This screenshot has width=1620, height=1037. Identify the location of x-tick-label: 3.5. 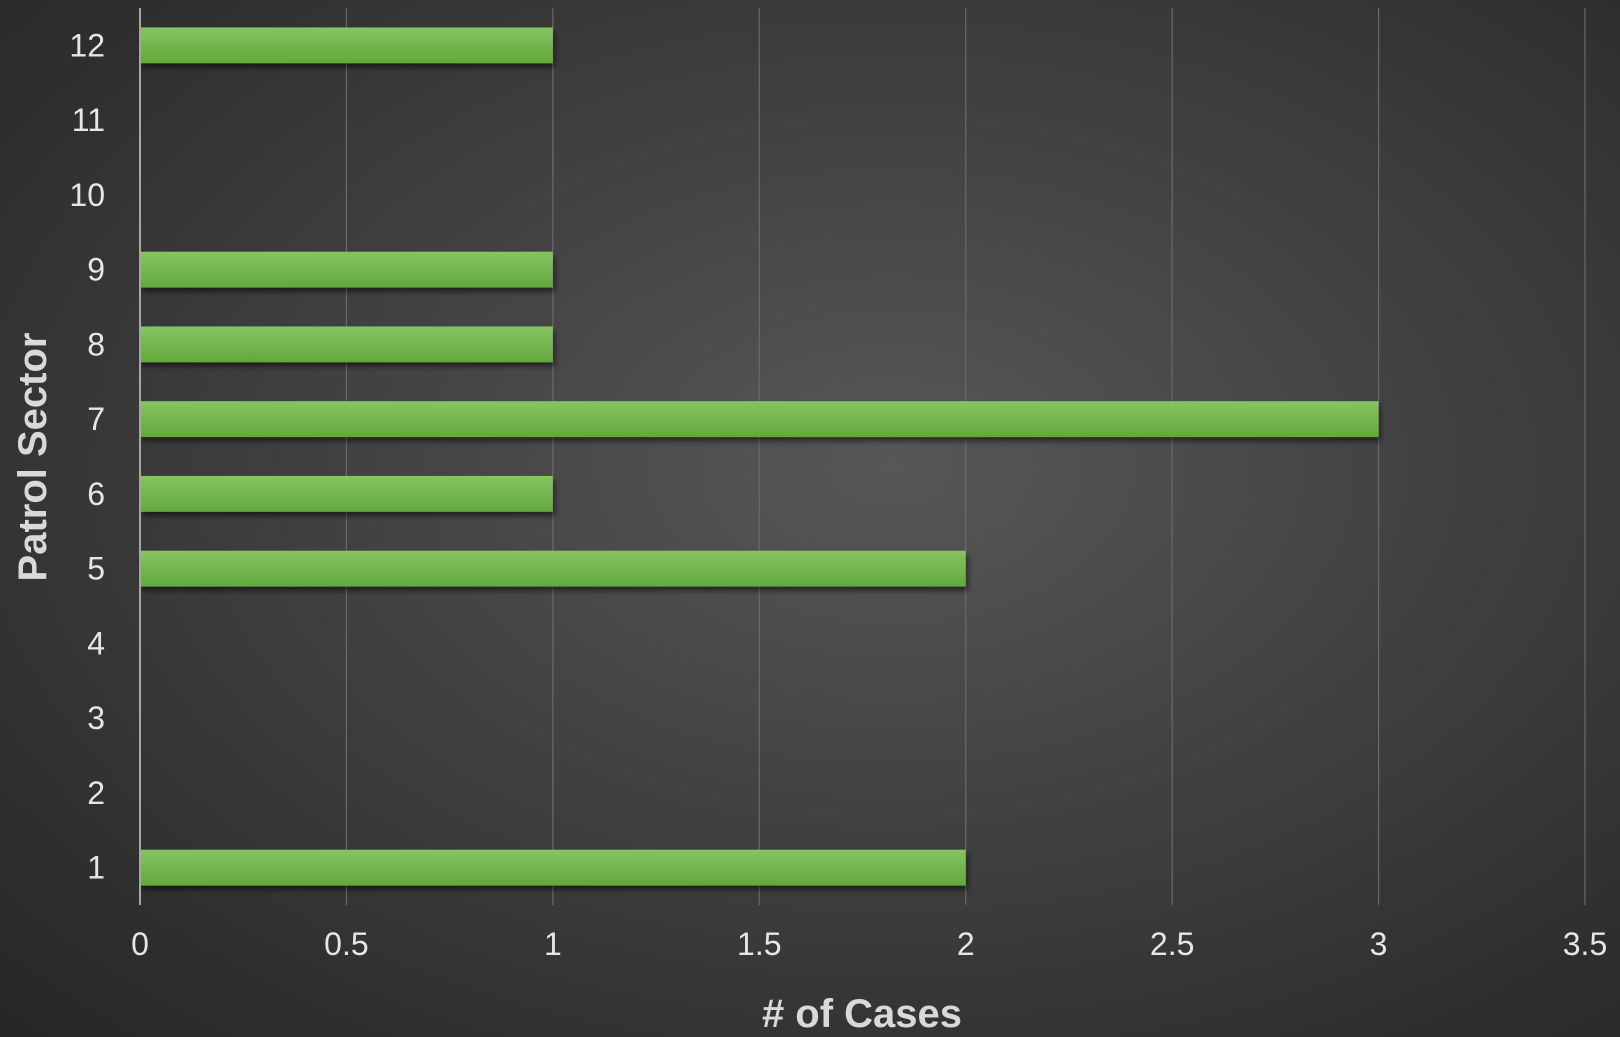
(1585, 944).